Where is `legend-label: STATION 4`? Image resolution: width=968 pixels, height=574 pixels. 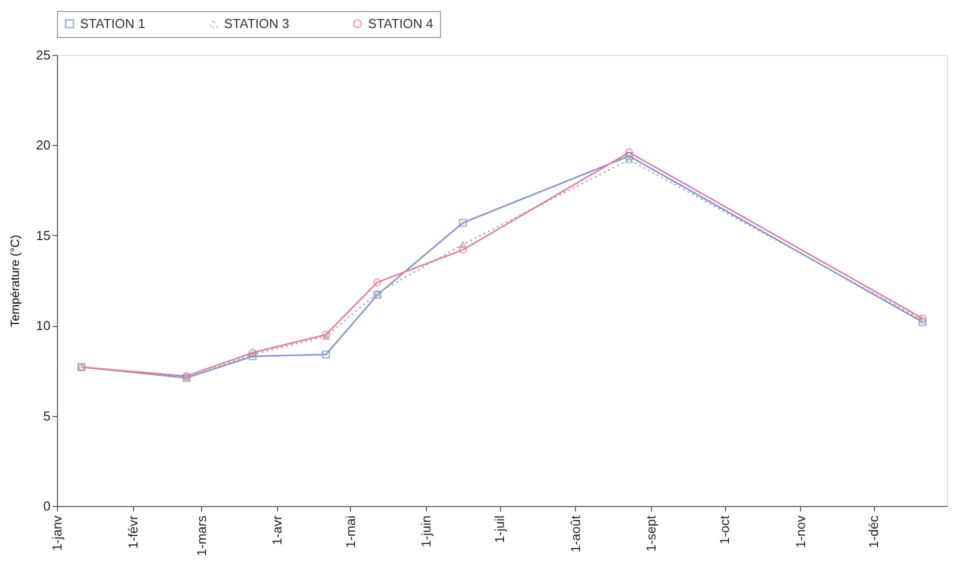 legend-label: STATION 4 is located at coordinates (401, 23).